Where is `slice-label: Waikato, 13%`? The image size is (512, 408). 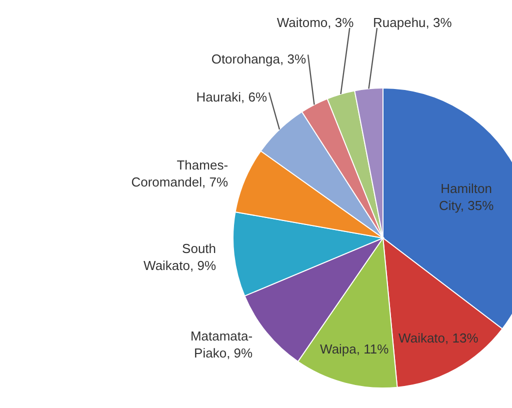 slice-label: Waikato, 13% is located at coordinates (438, 338).